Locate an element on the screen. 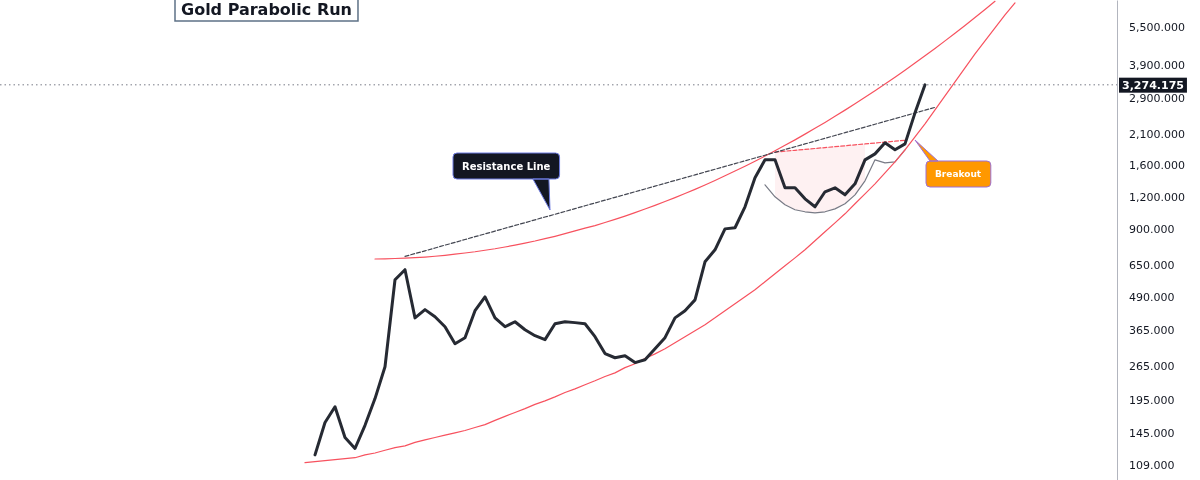 The height and width of the screenshot is (480, 1200). y-tick-label: 1,200.000 is located at coordinates (1157, 197).